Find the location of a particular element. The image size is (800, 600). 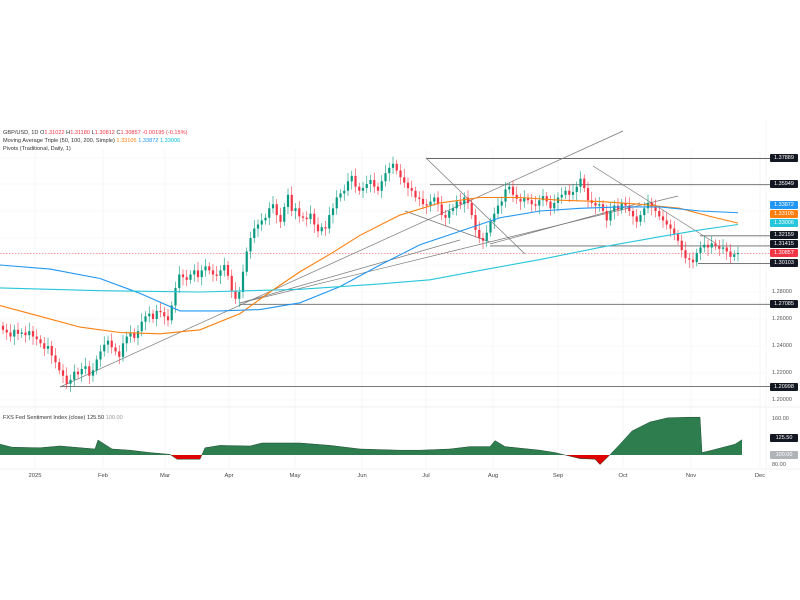

ma200-value: 1.33006 is located at coordinates (170, 141).